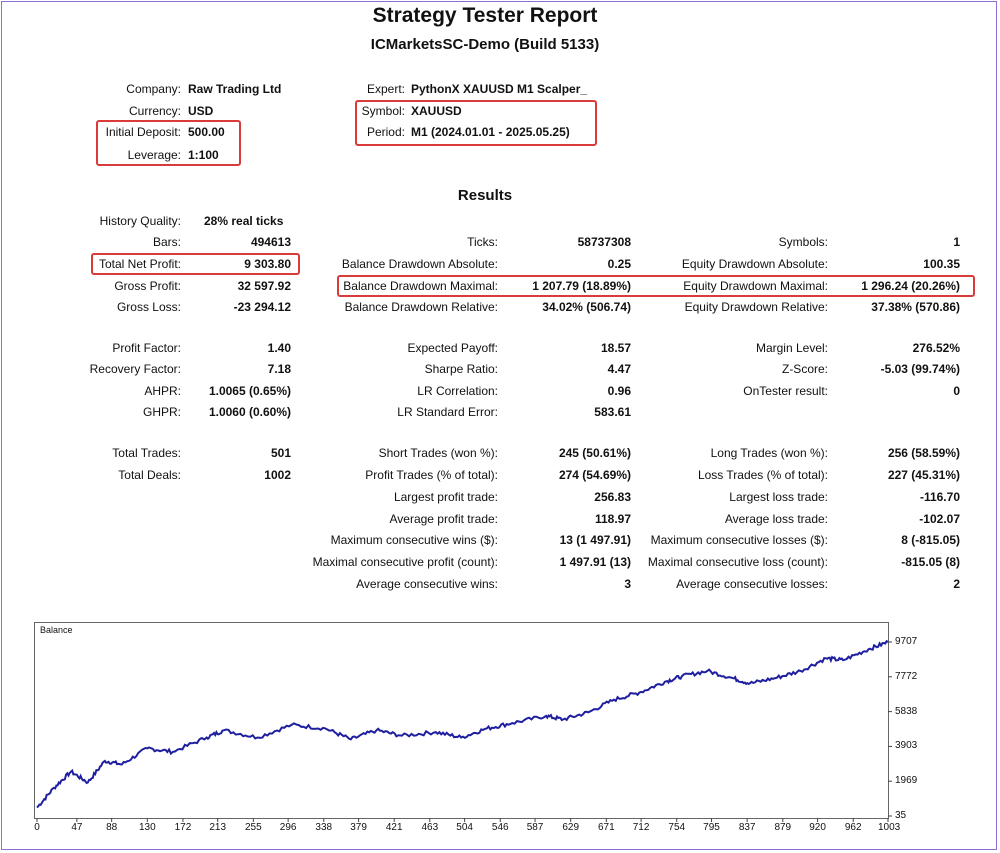 Image resolution: width=1000 pixels, height=853 pixels. What do you see at coordinates (906, 641) in the screenshot?
I see `y-tick-label: 9707` at bounding box center [906, 641].